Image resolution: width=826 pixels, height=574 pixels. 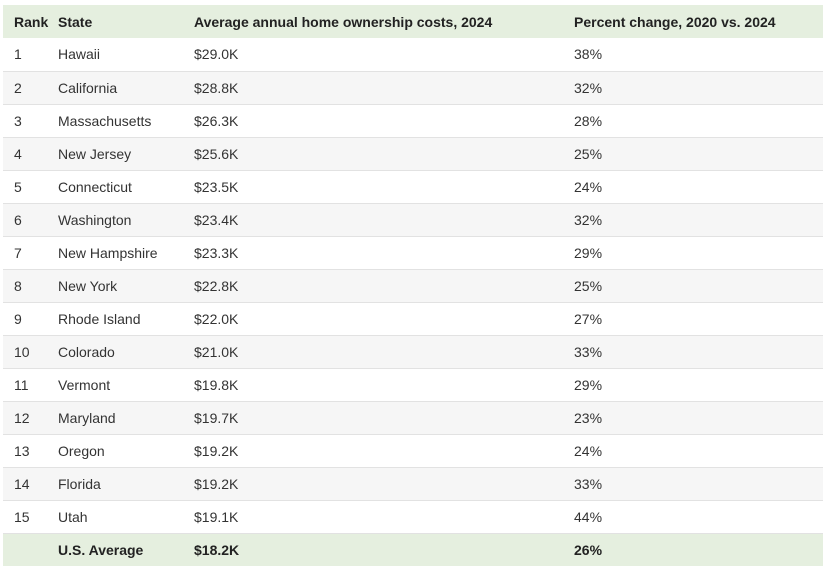 What do you see at coordinates (75, 21) in the screenshot?
I see `header-state: State` at bounding box center [75, 21].